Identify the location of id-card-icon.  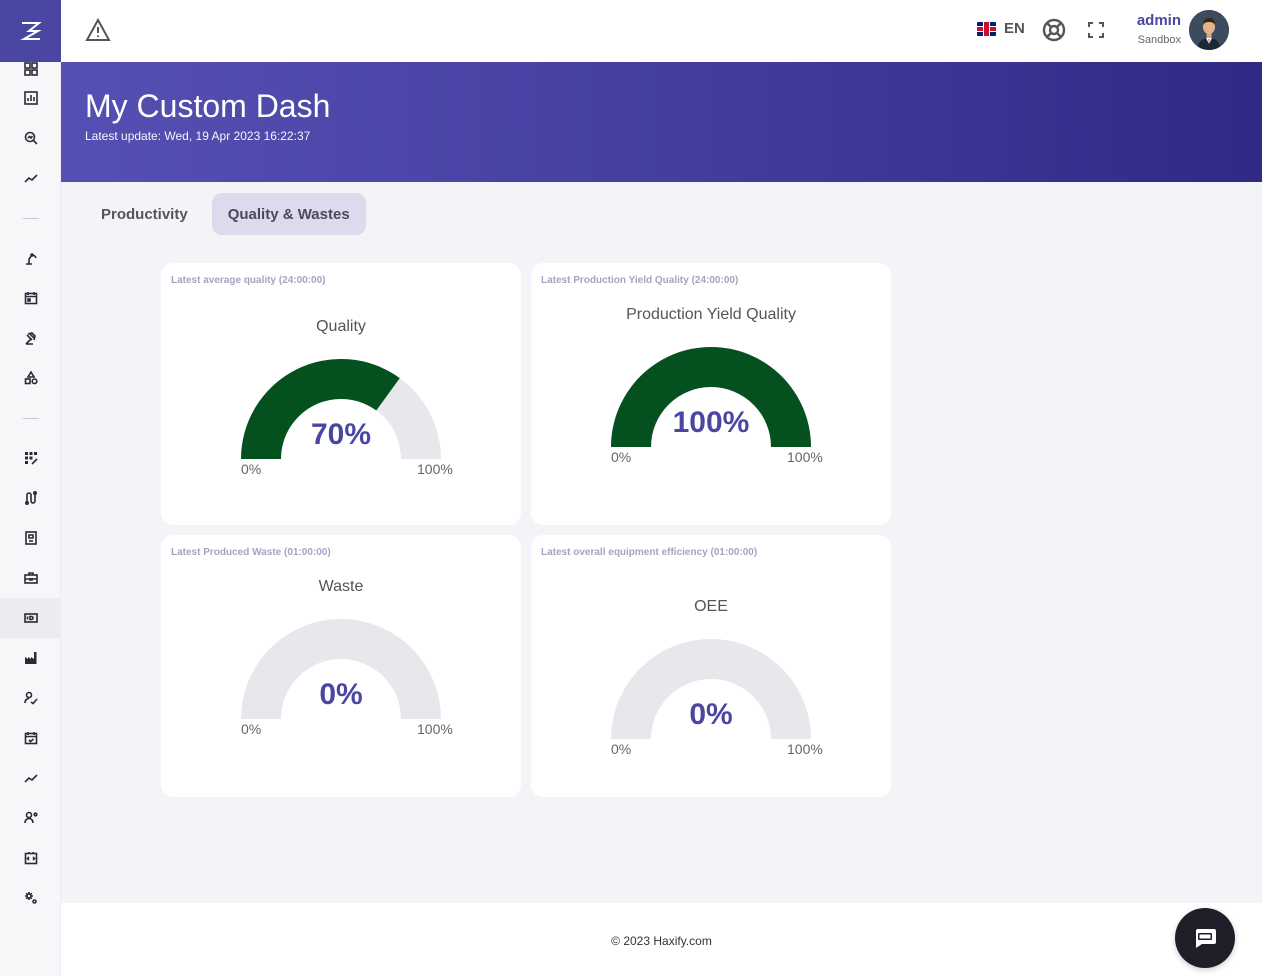
(30, 618).